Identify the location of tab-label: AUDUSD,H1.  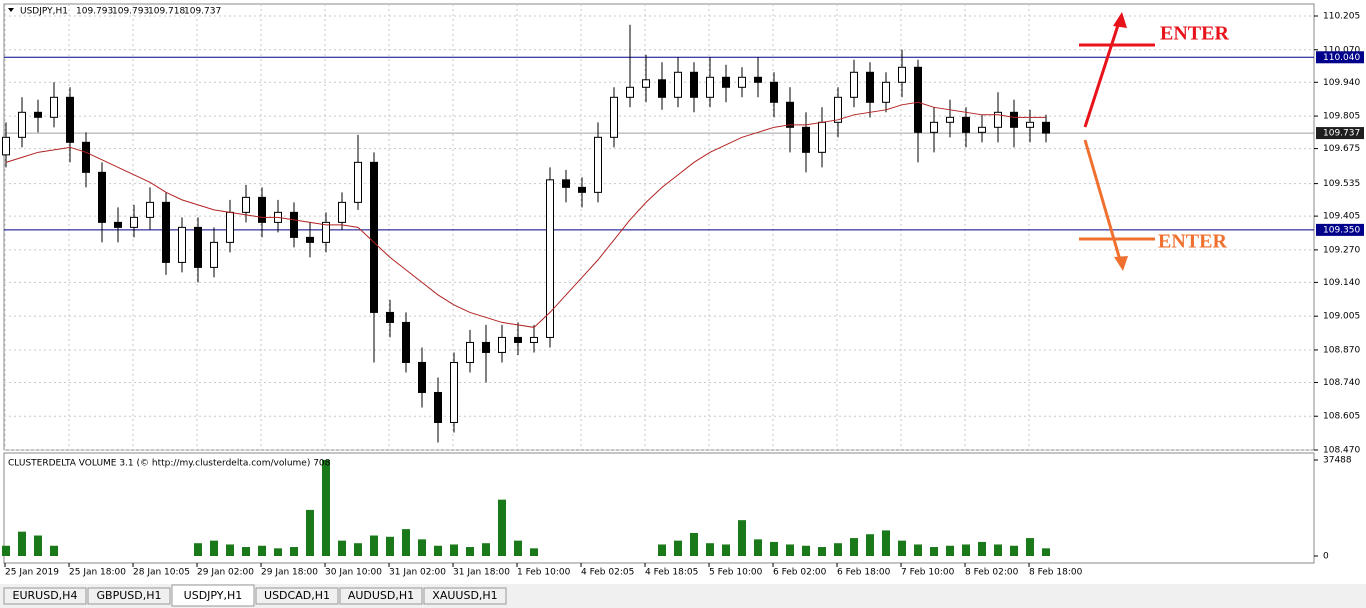
(381, 595).